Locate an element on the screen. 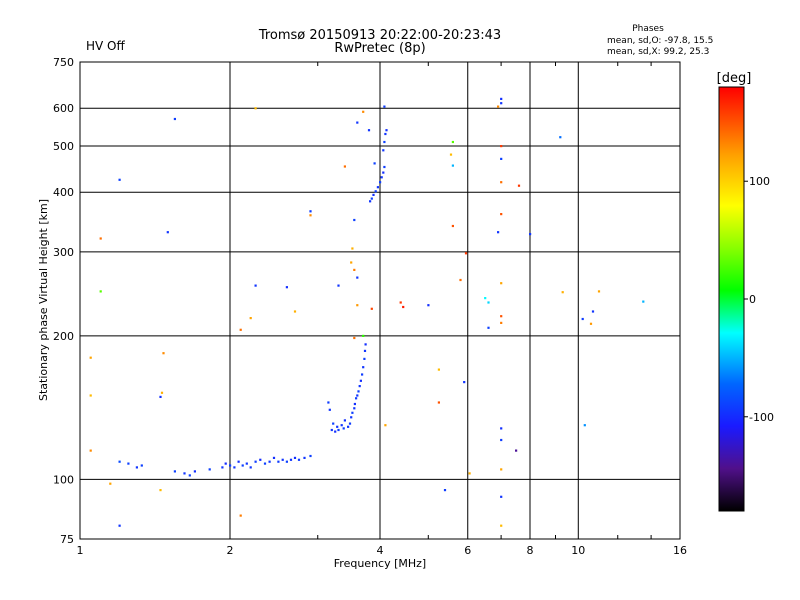 The width and height of the screenshot is (800, 600). colorbar-tick-label: 0 is located at coordinates (752, 299).